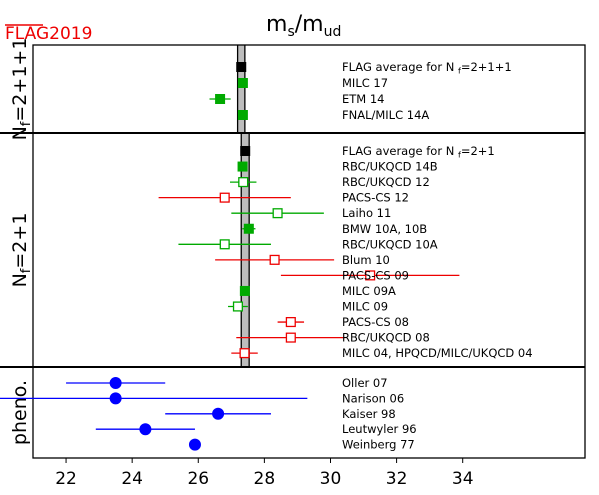 Image resolution: width=599 pixels, height=495 pixels. I want to click on x-tick-label-22: 22, so click(66, 479).